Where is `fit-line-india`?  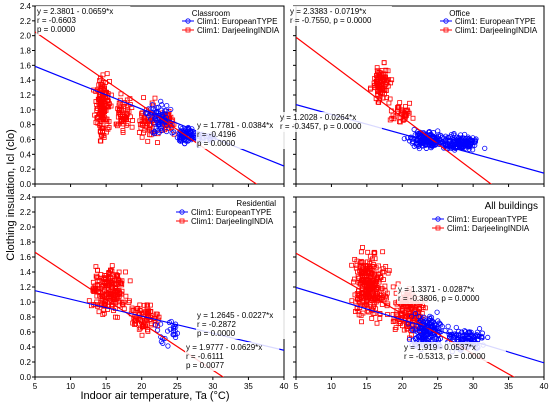 fit-line-india is located at coordinates (405, 314).